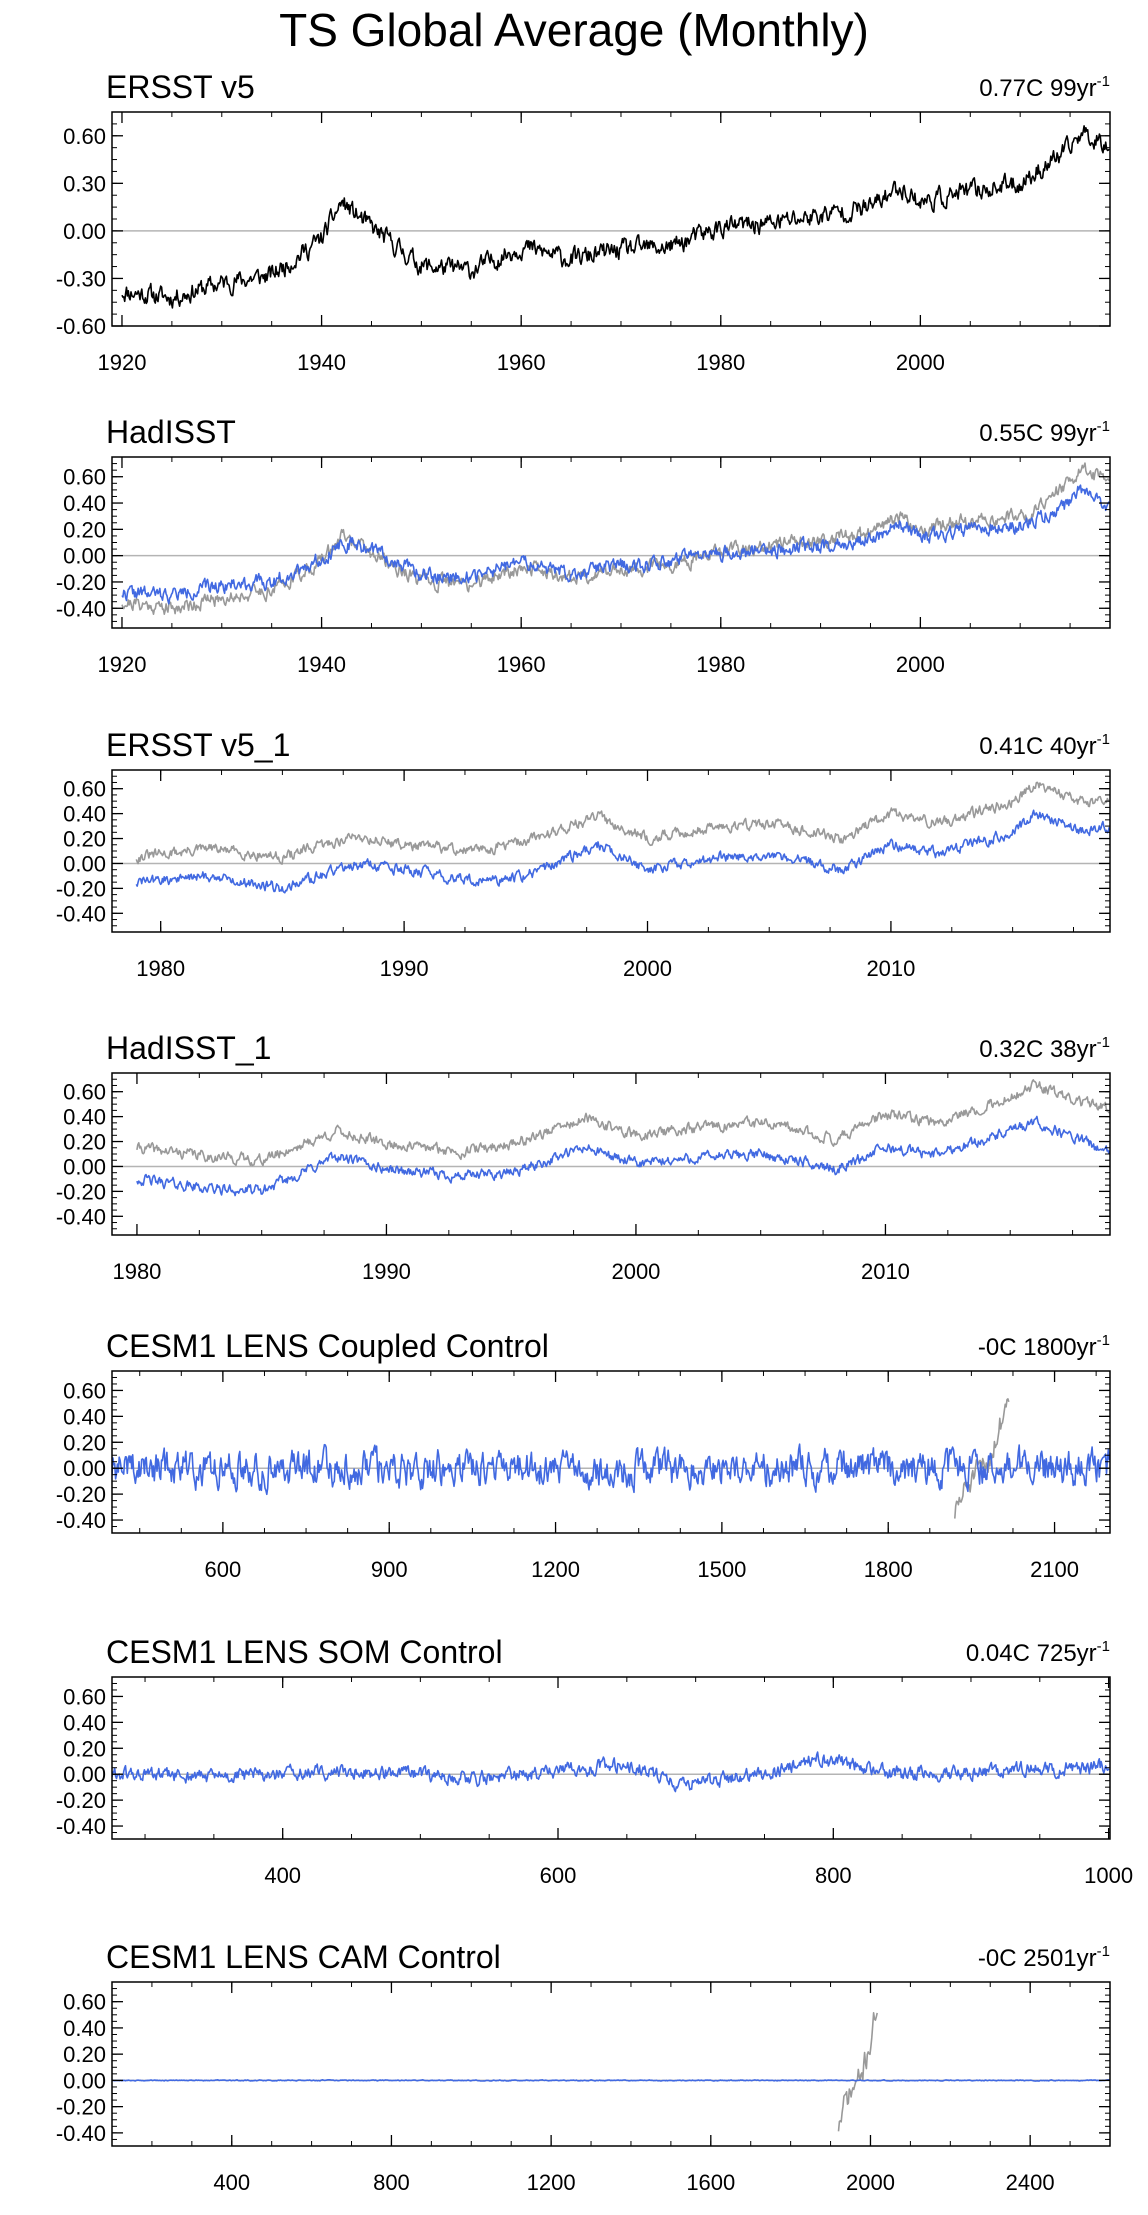 The height and width of the screenshot is (2215, 1148). Describe the element at coordinates (389, 1569) in the screenshot. I see `x-tick-label: 900` at that location.